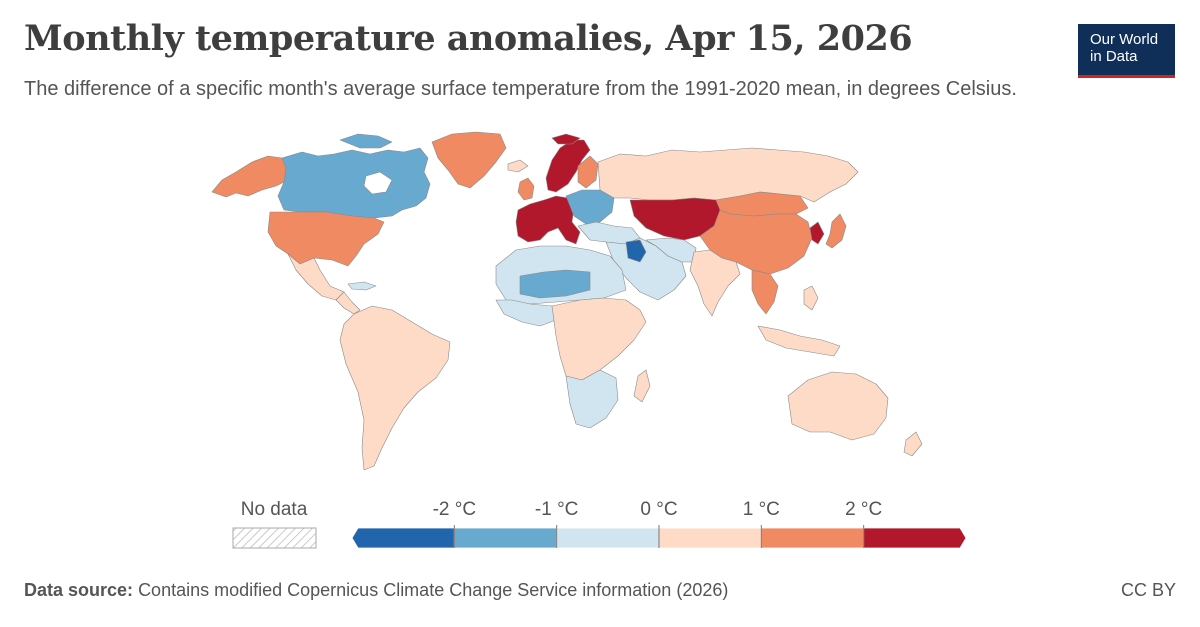 The height and width of the screenshot is (627, 1200). Describe the element at coordinates (817, 233) in the screenshot. I see `region-korea` at that location.